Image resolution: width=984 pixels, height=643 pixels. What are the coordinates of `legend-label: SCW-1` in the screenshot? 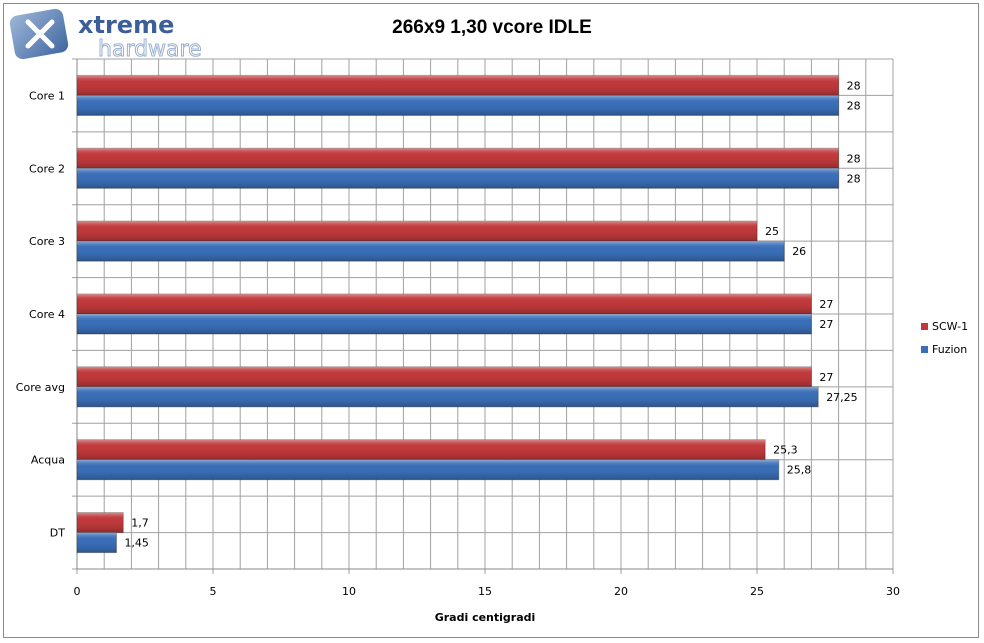 It's located at (950, 326).